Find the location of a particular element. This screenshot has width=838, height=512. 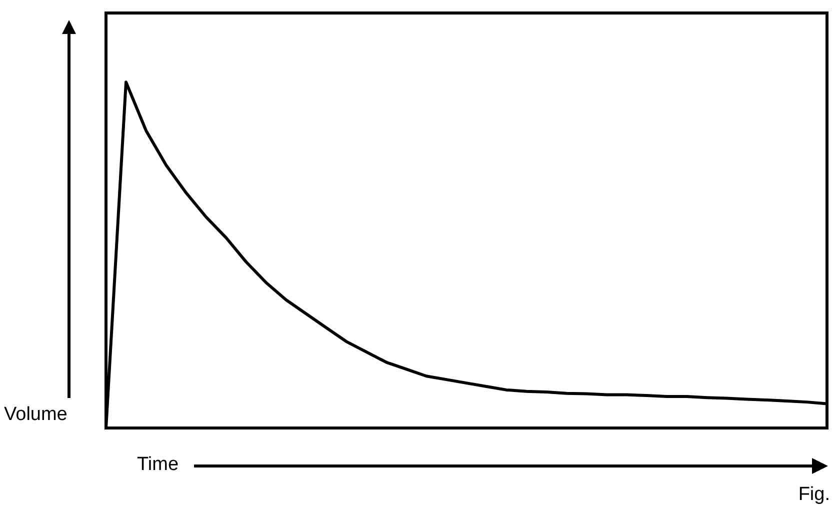

y-axis-title: Volume is located at coordinates (36, 415).